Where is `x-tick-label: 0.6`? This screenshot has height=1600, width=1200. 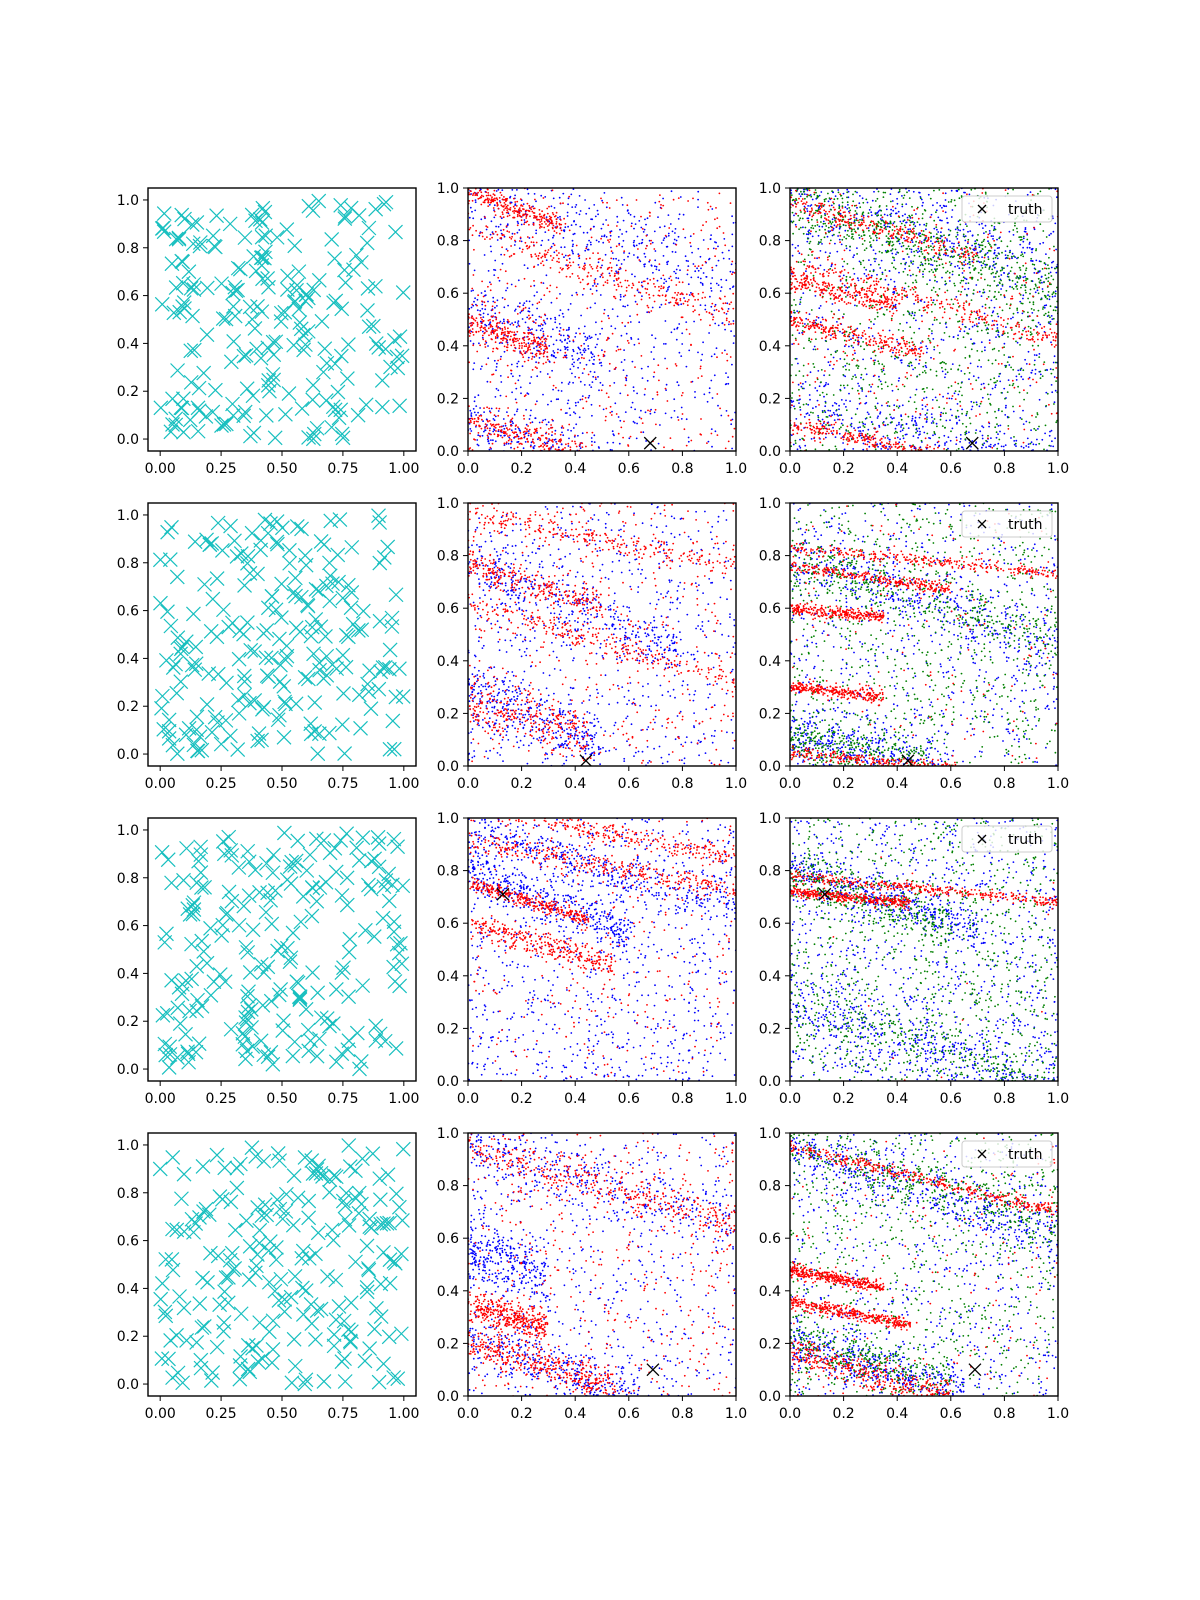 x-tick-label: 0.6 is located at coordinates (629, 469).